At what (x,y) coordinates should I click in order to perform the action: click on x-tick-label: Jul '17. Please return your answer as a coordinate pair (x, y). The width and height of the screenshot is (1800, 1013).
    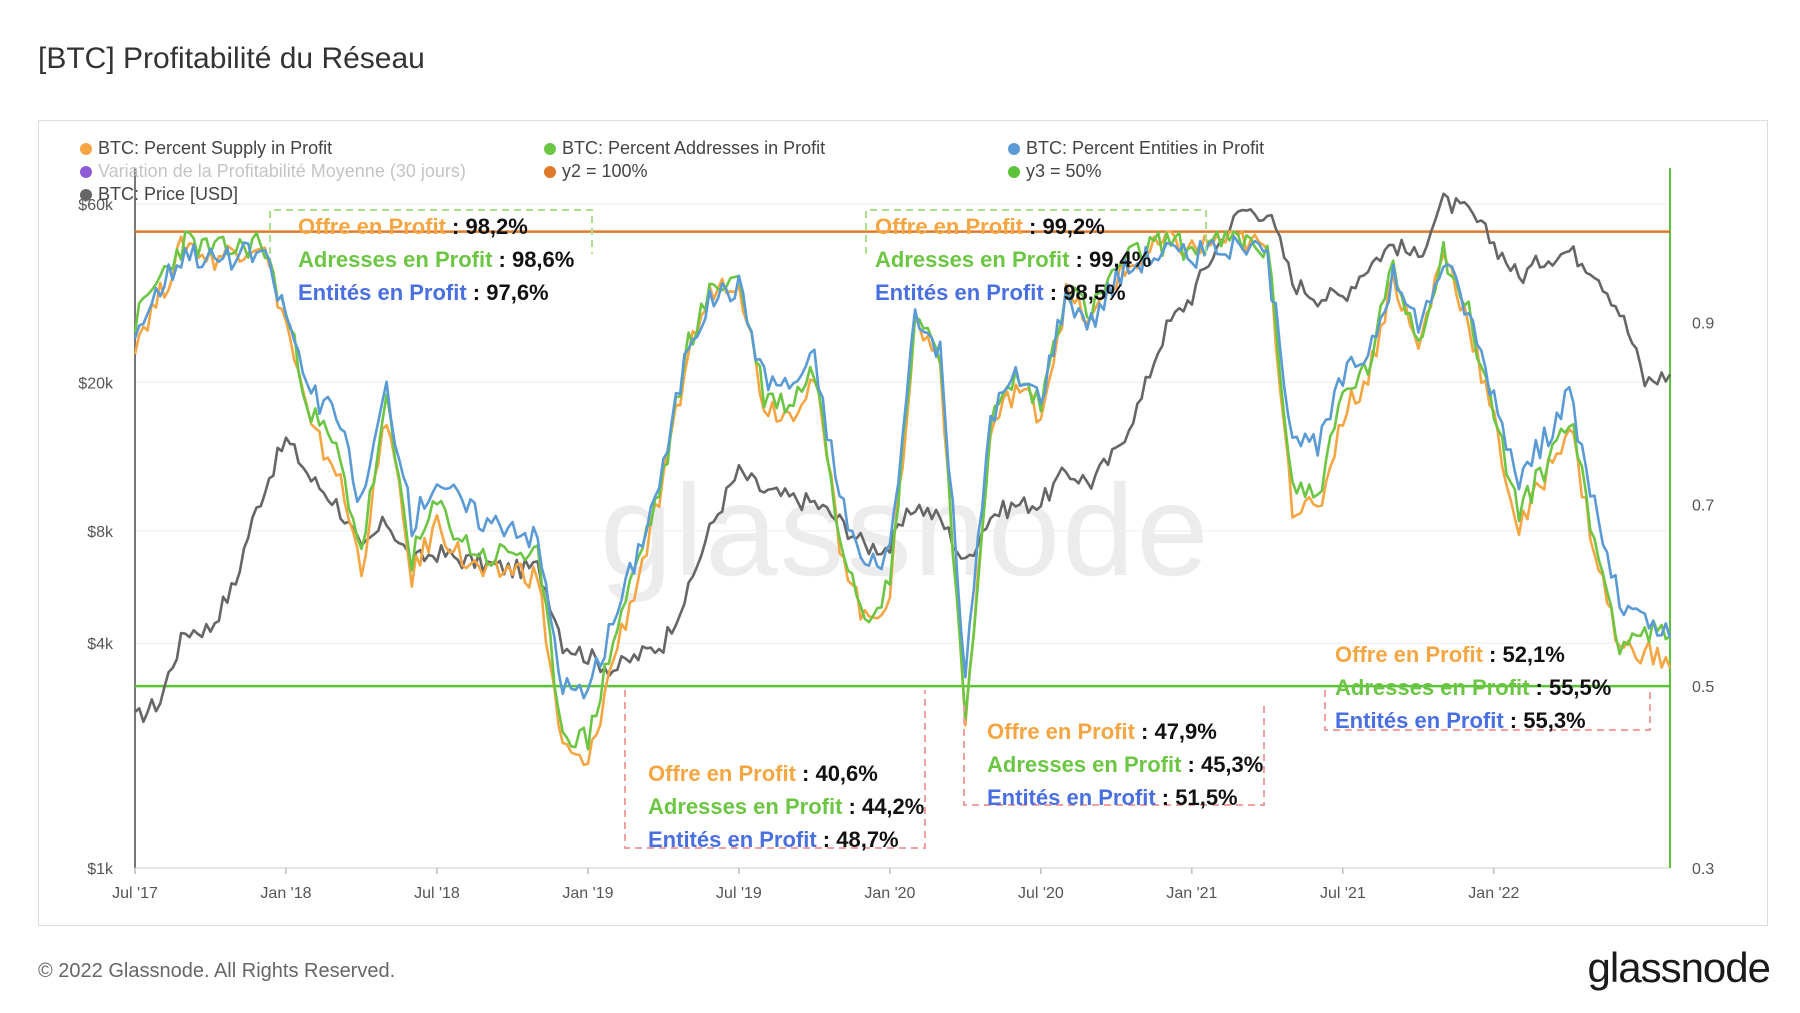
    Looking at the image, I should click on (135, 893).